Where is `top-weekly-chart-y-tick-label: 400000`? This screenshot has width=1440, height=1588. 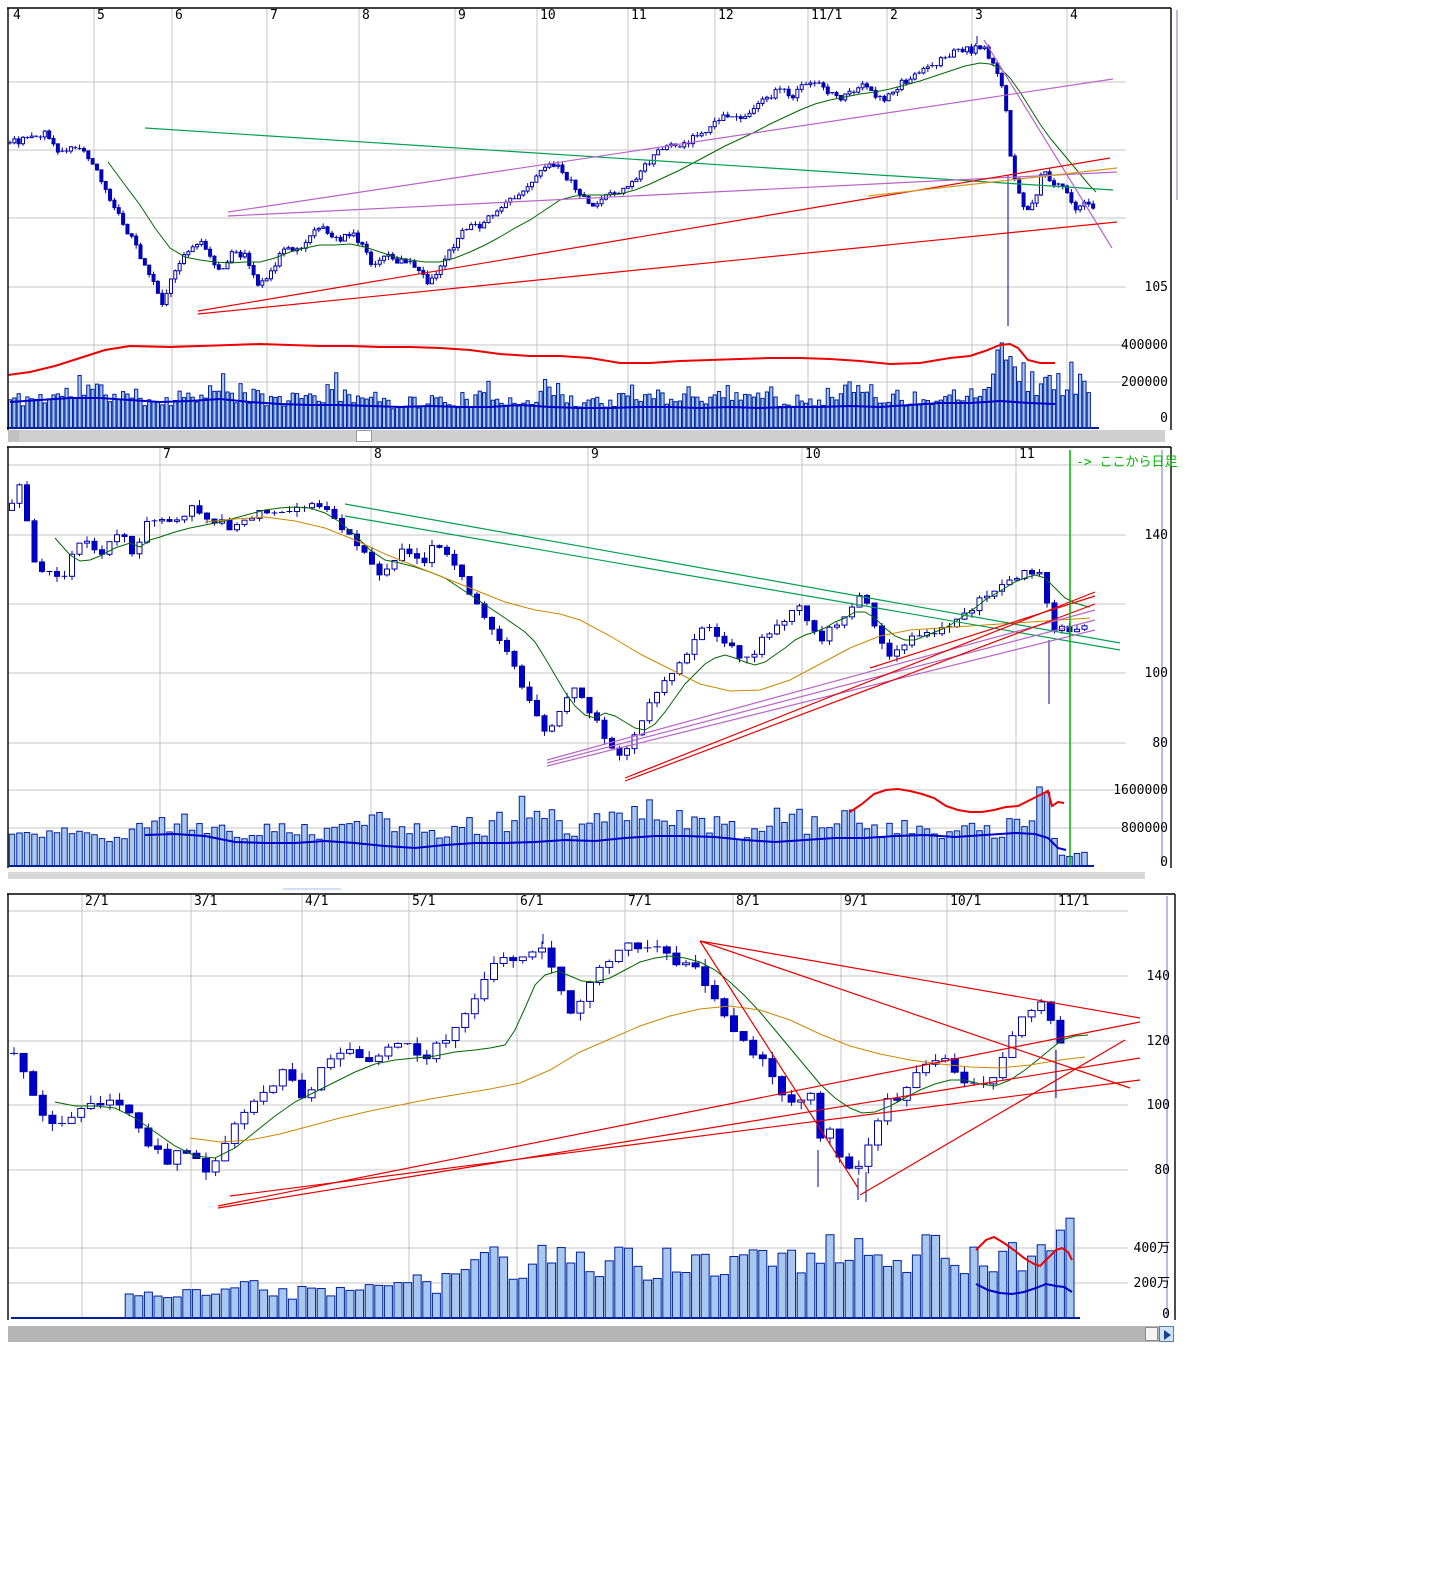 top-weekly-chart-y-tick-label: 400000 is located at coordinates (1144, 345).